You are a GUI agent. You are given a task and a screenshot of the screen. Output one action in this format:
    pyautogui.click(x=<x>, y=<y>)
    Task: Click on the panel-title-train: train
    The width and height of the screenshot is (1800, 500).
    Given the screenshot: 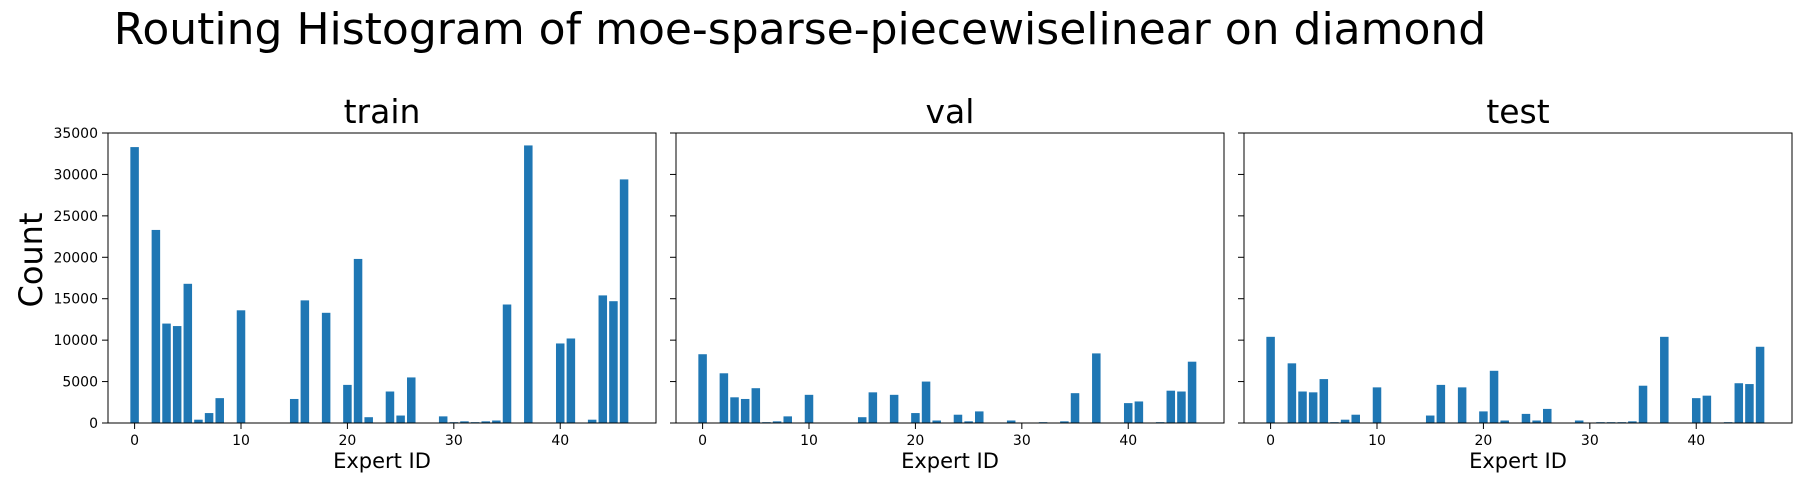 What is the action you would take?
    pyautogui.click(x=382, y=111)
    